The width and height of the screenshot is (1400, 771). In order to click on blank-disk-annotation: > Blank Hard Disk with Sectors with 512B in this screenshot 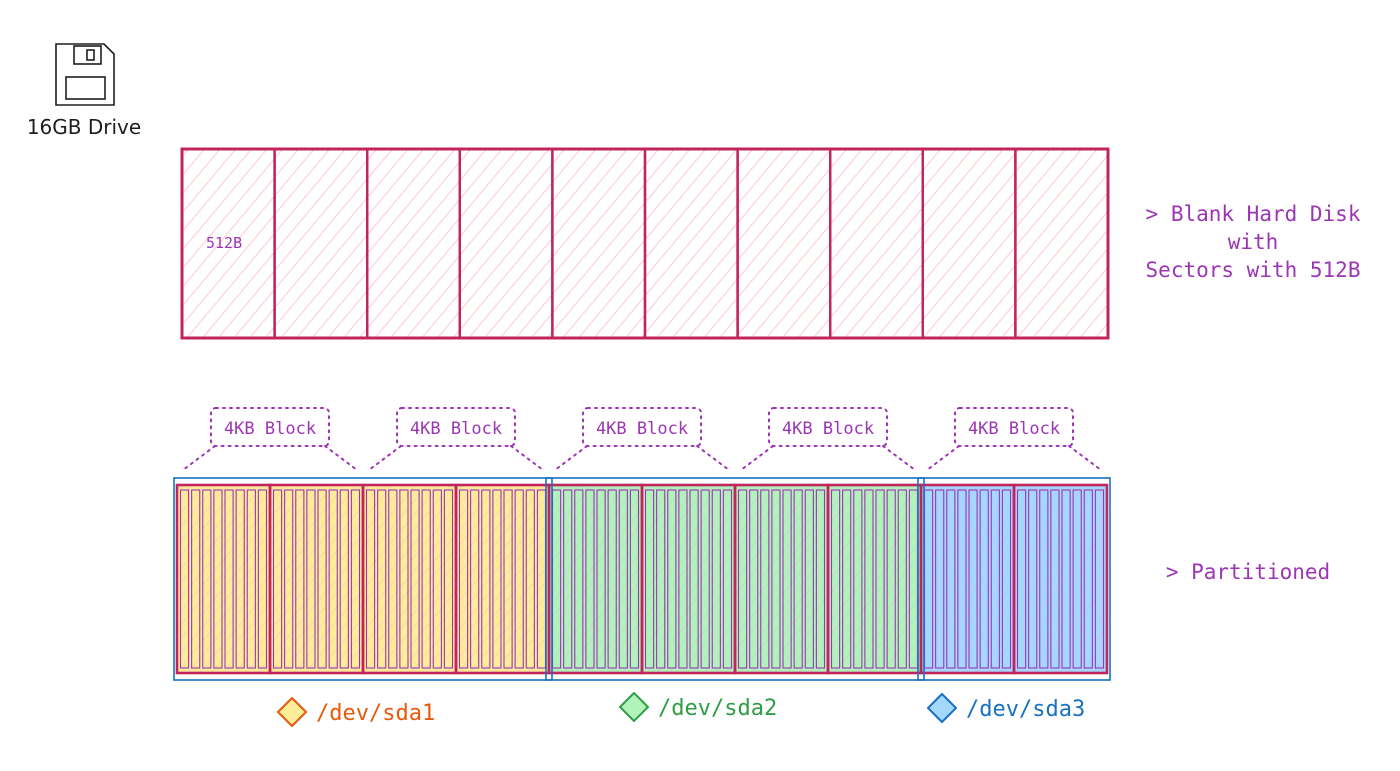, I will do `click(1253, 242)`.